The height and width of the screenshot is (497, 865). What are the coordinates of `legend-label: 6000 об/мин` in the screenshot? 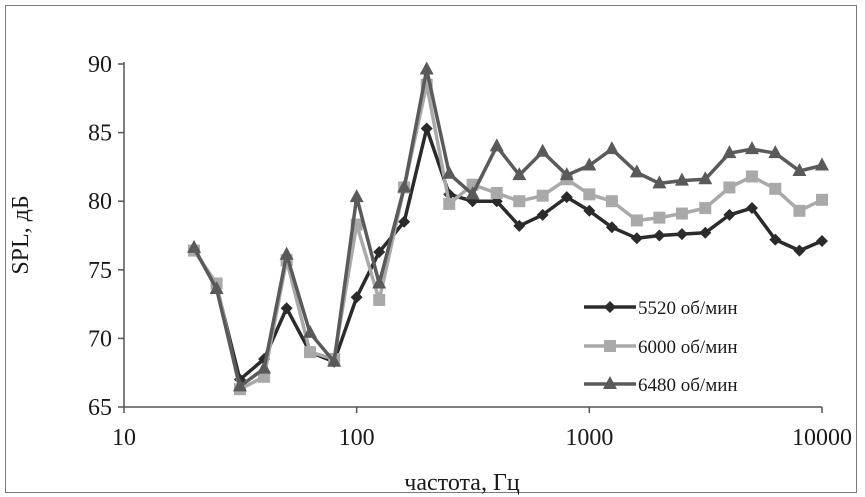 It's located at (688, 347).